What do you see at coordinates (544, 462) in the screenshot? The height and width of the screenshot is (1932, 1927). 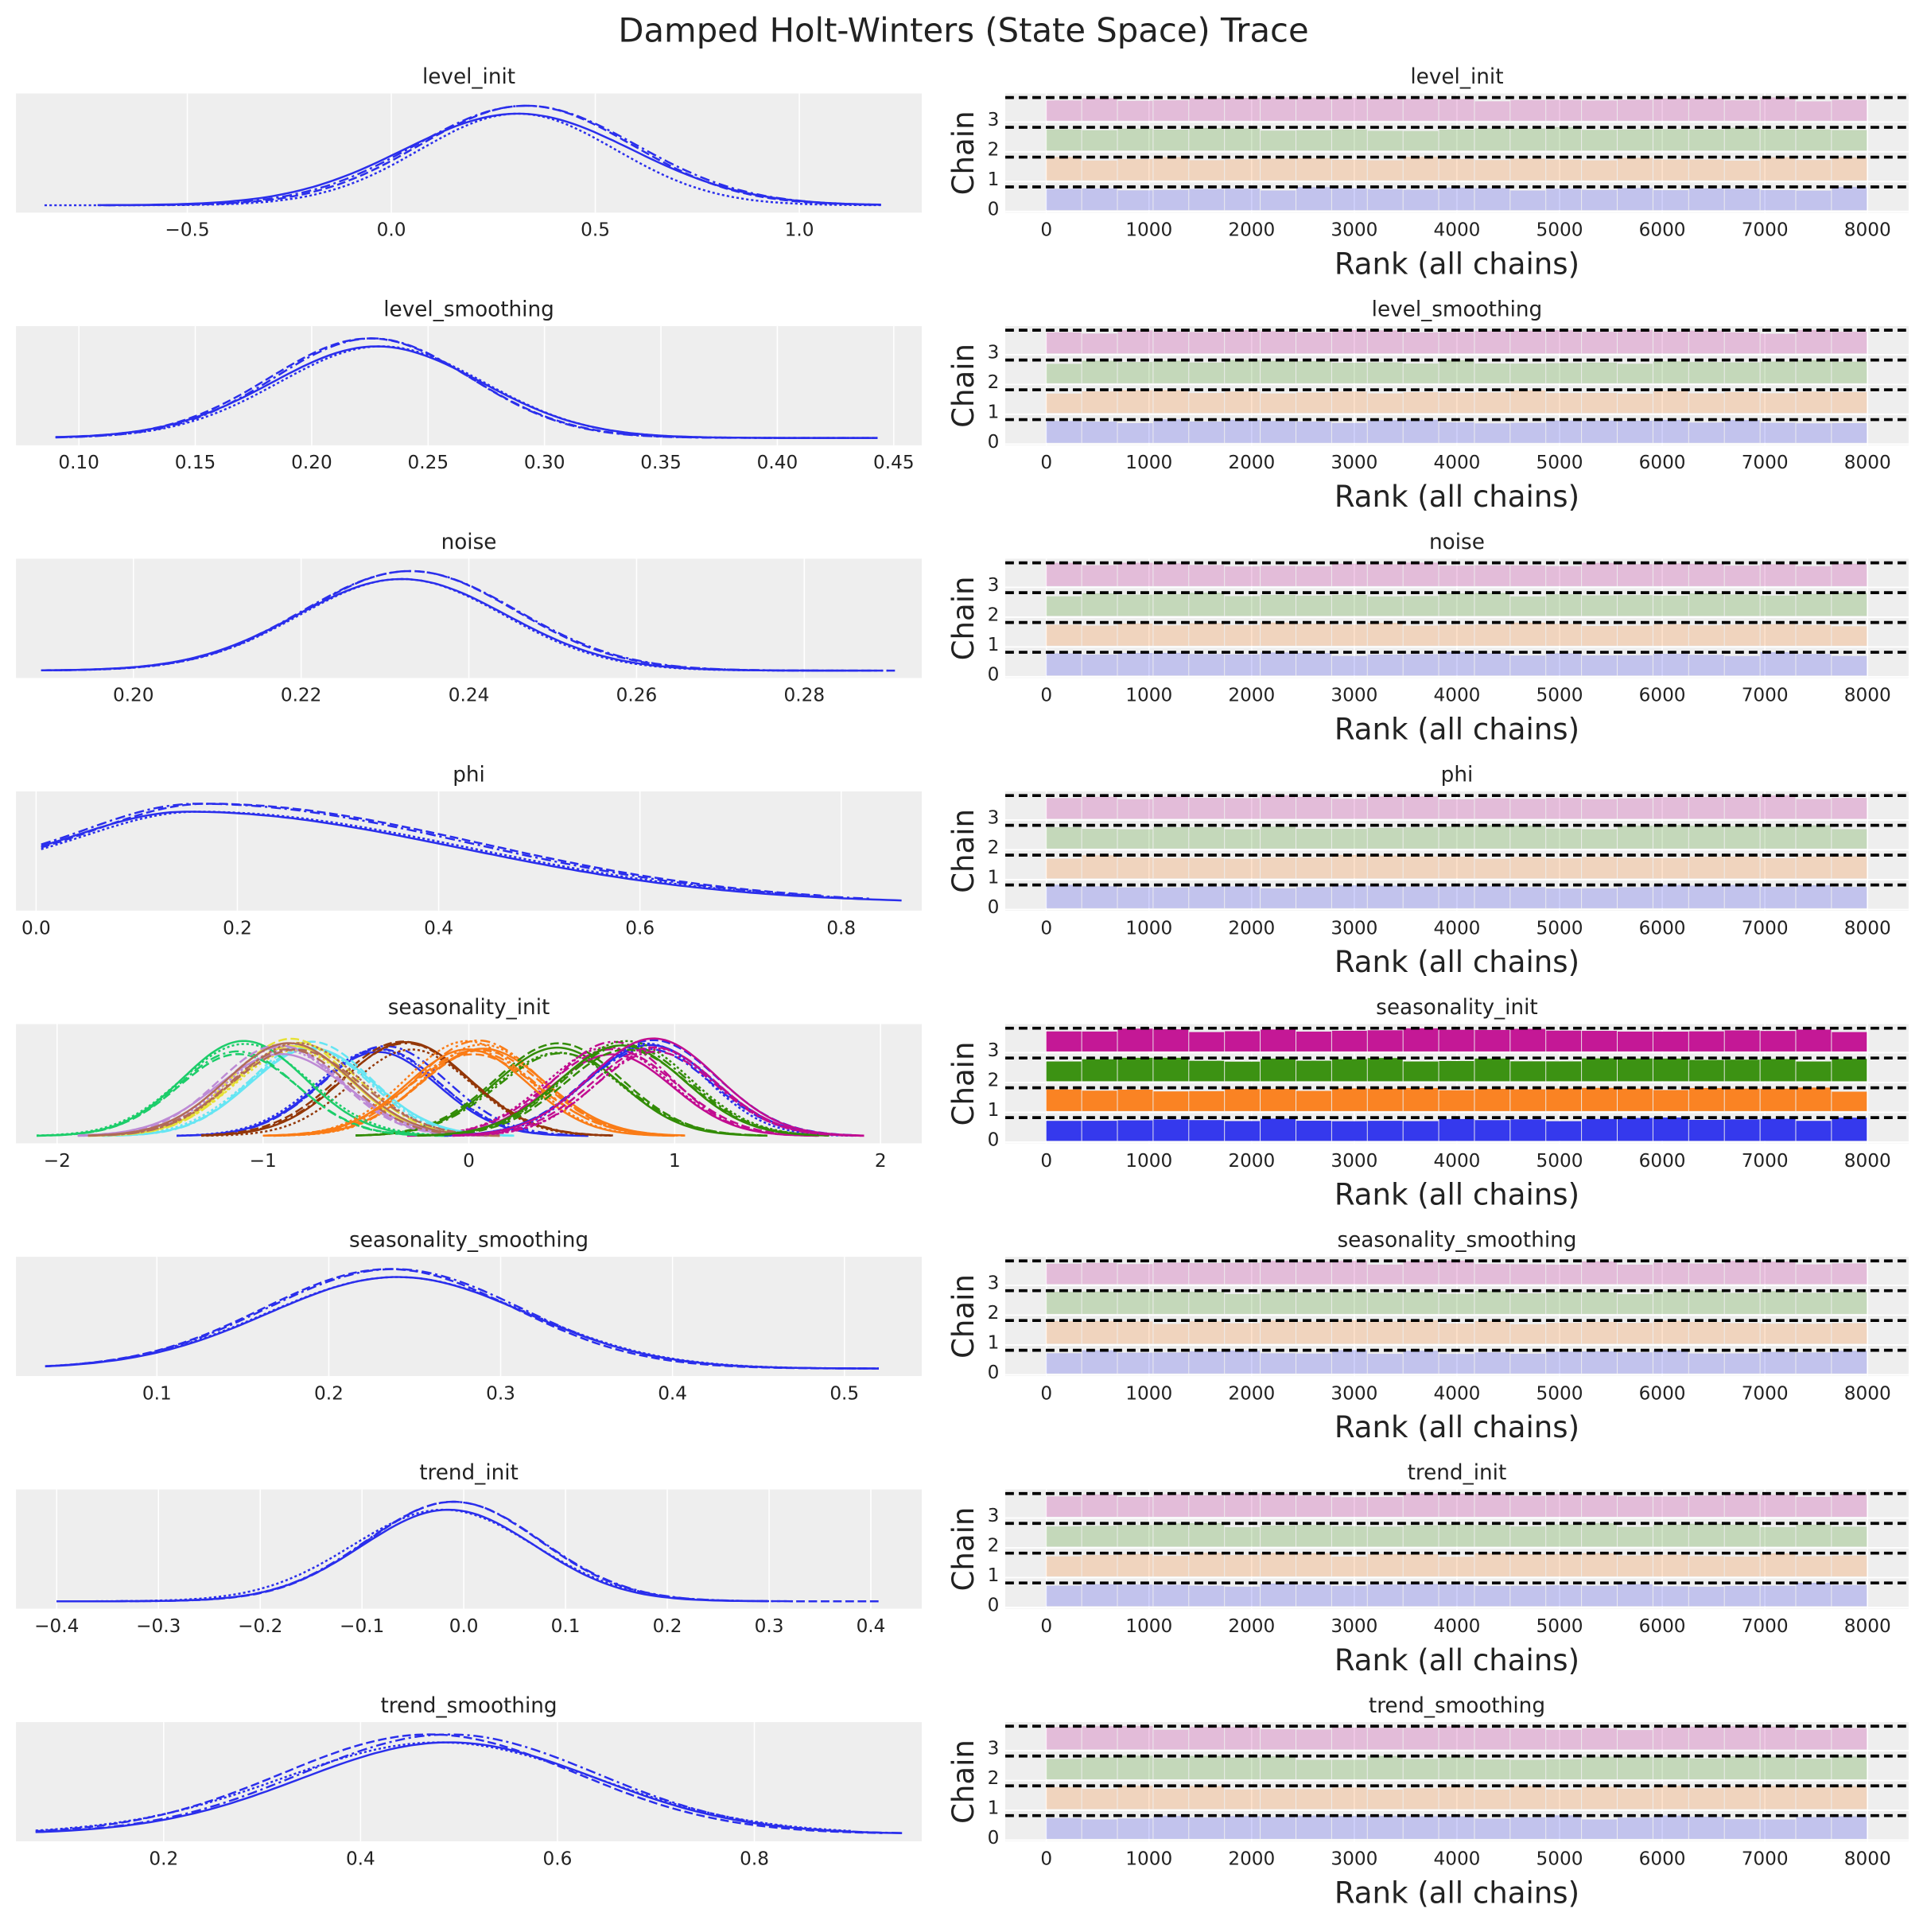 I see `kde-xtick-label: 0.30` at bounding box center [544, 462].